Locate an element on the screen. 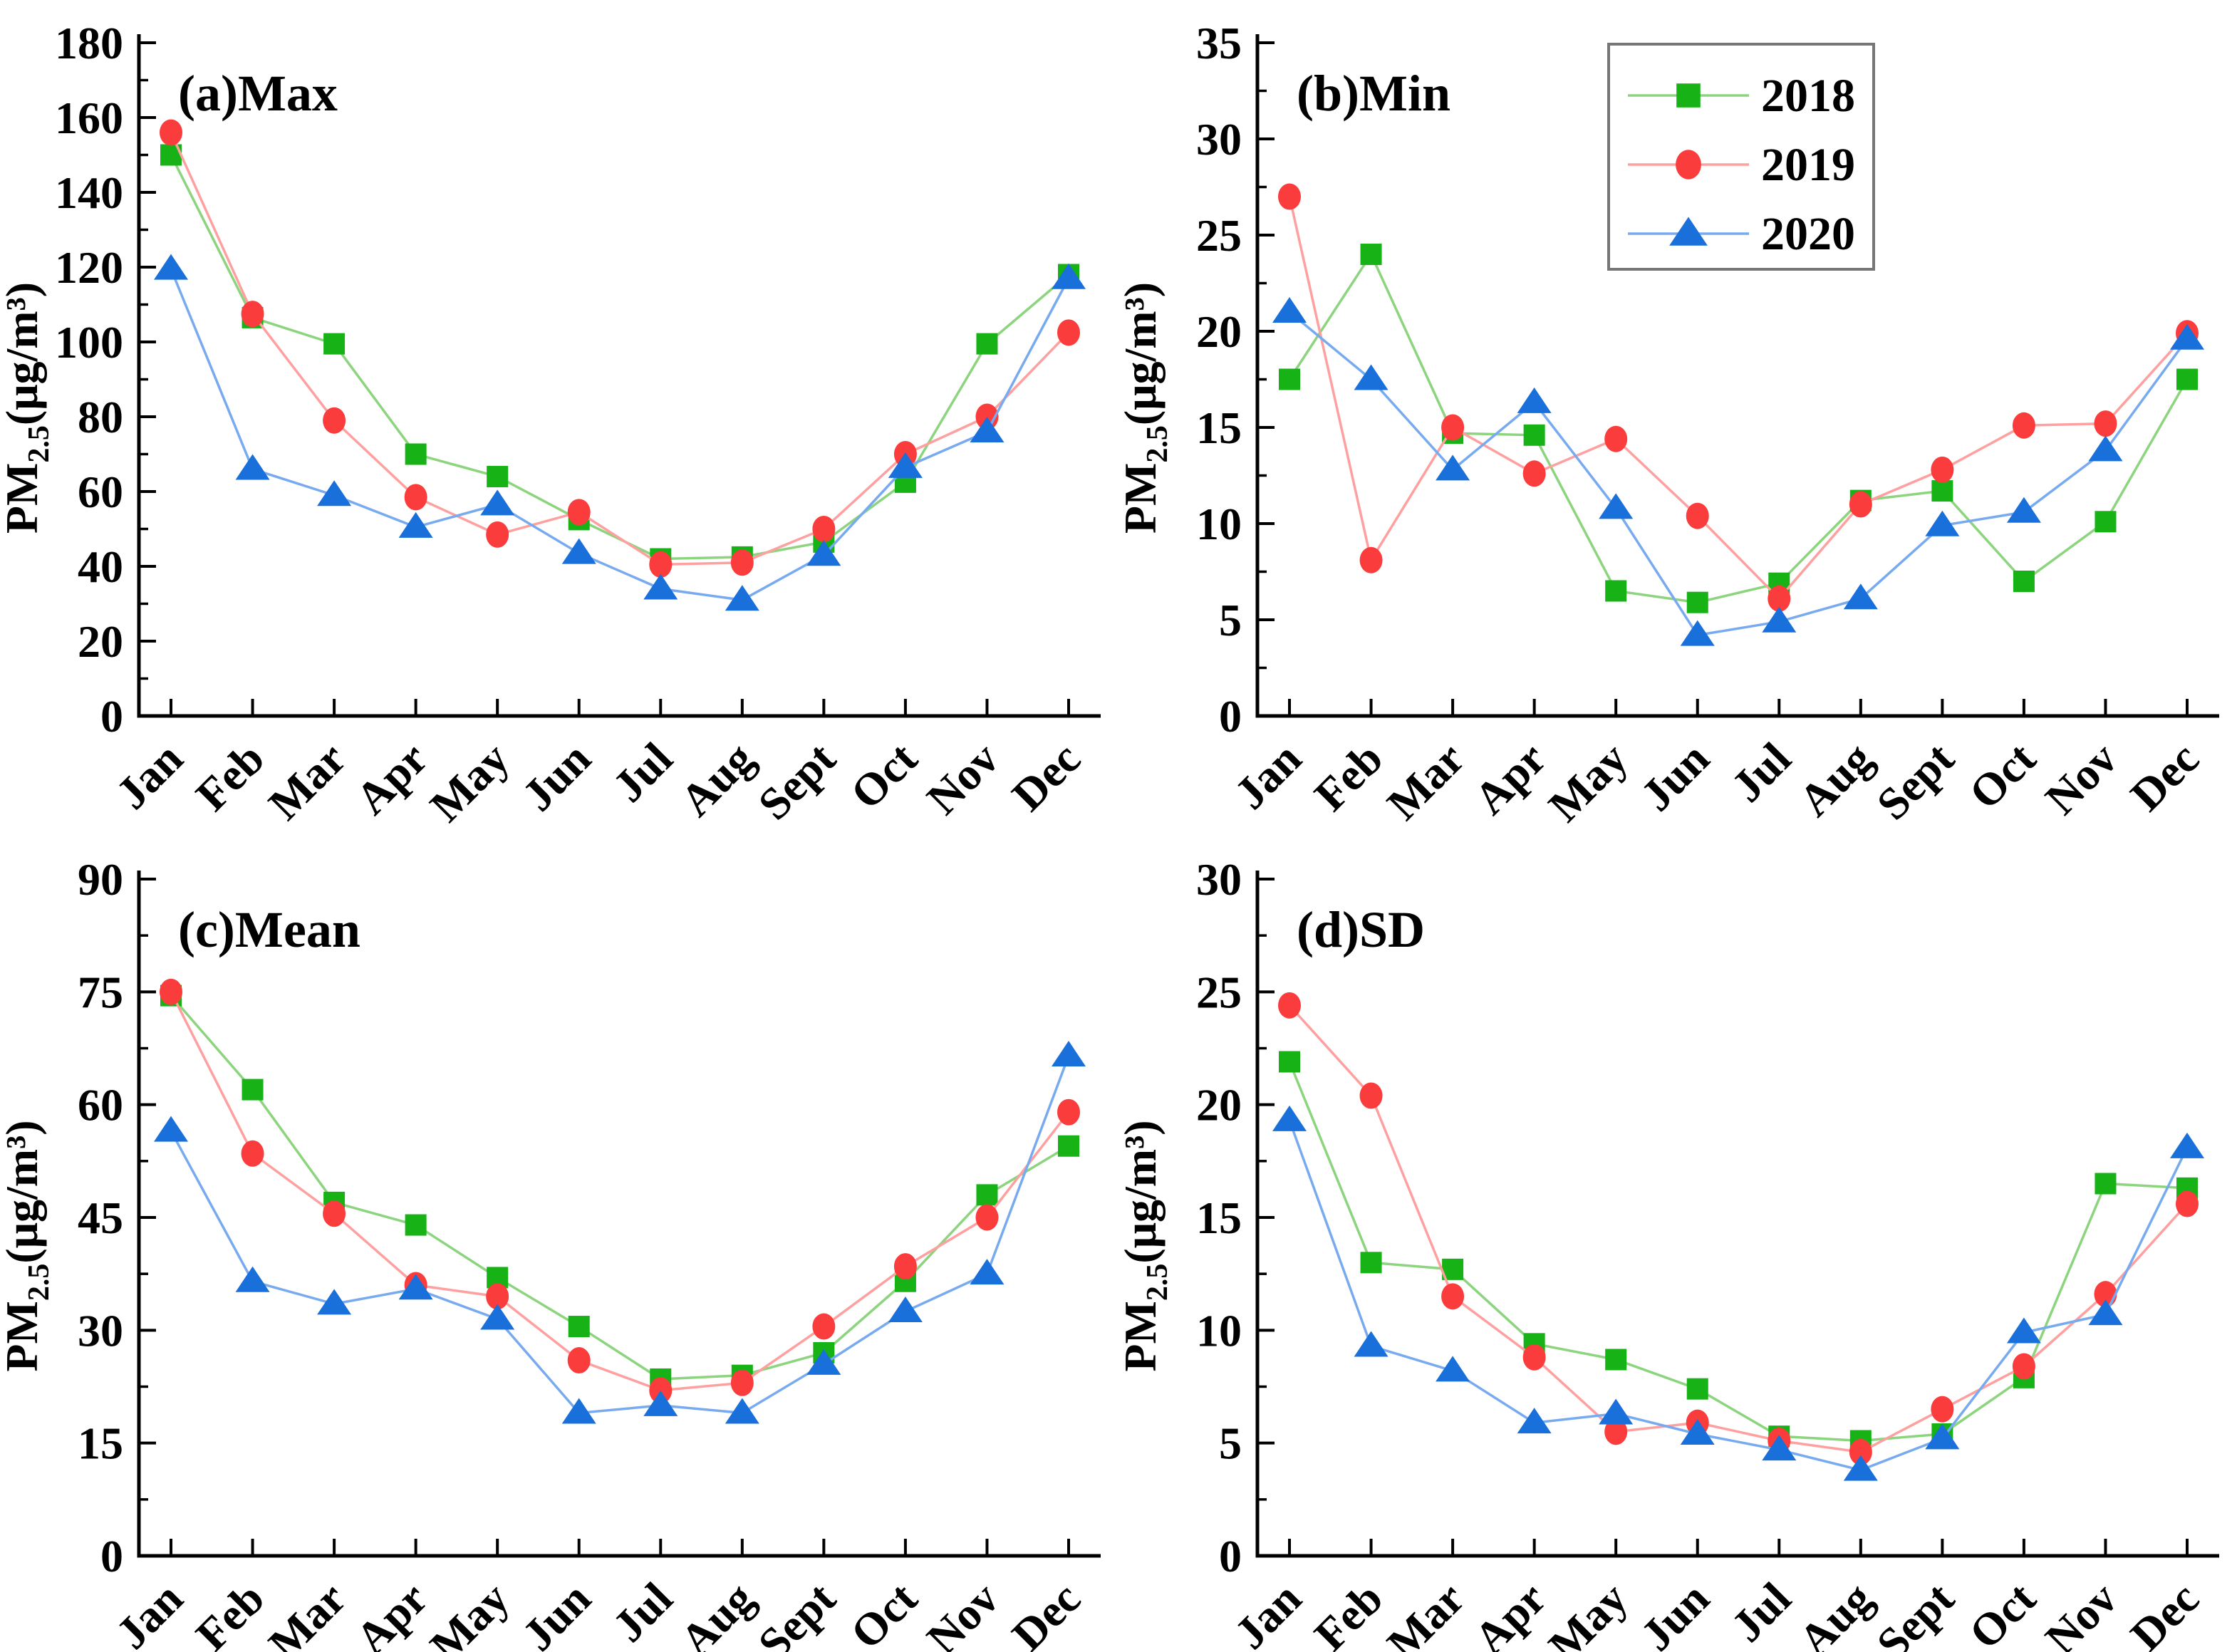 The image size is (2237, 1652). legend-square-icon is located at coordinates (1688, 95).